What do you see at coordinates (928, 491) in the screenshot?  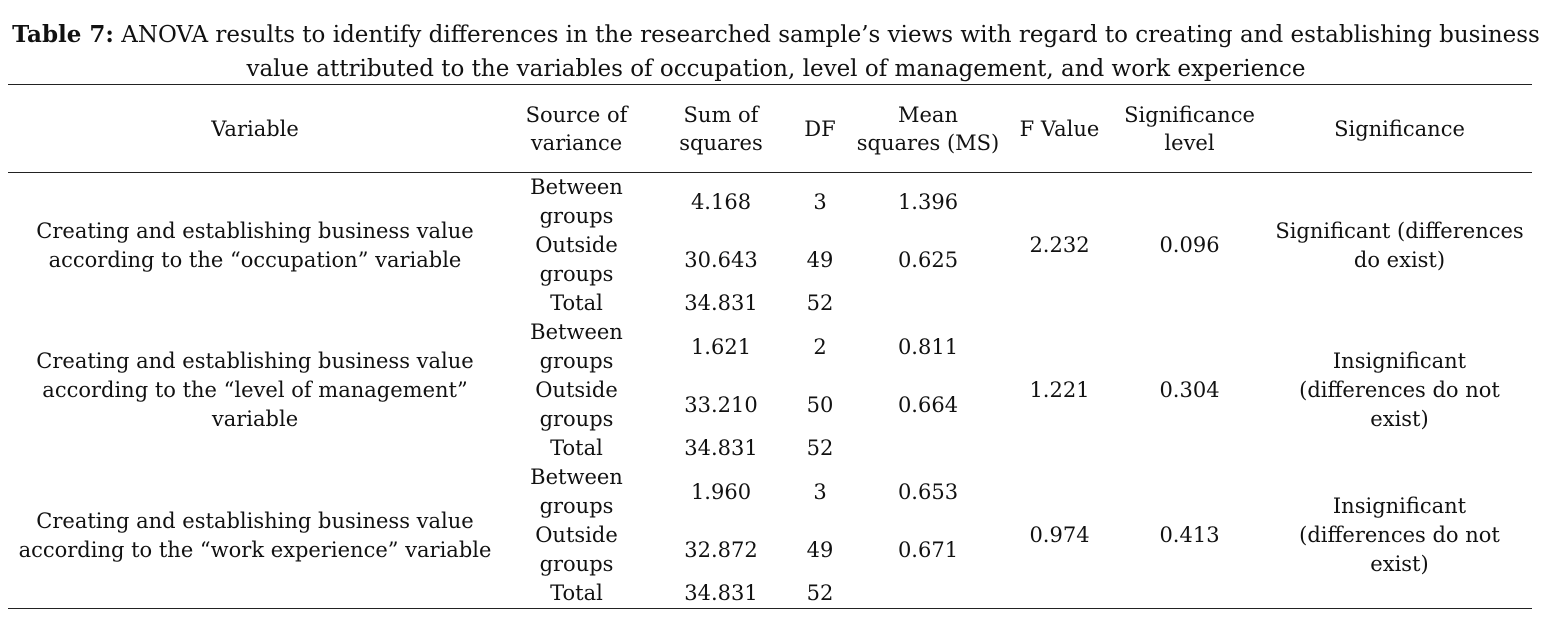 I see `mean-squares-cell: 0.653` at bounding box center [928, 491].